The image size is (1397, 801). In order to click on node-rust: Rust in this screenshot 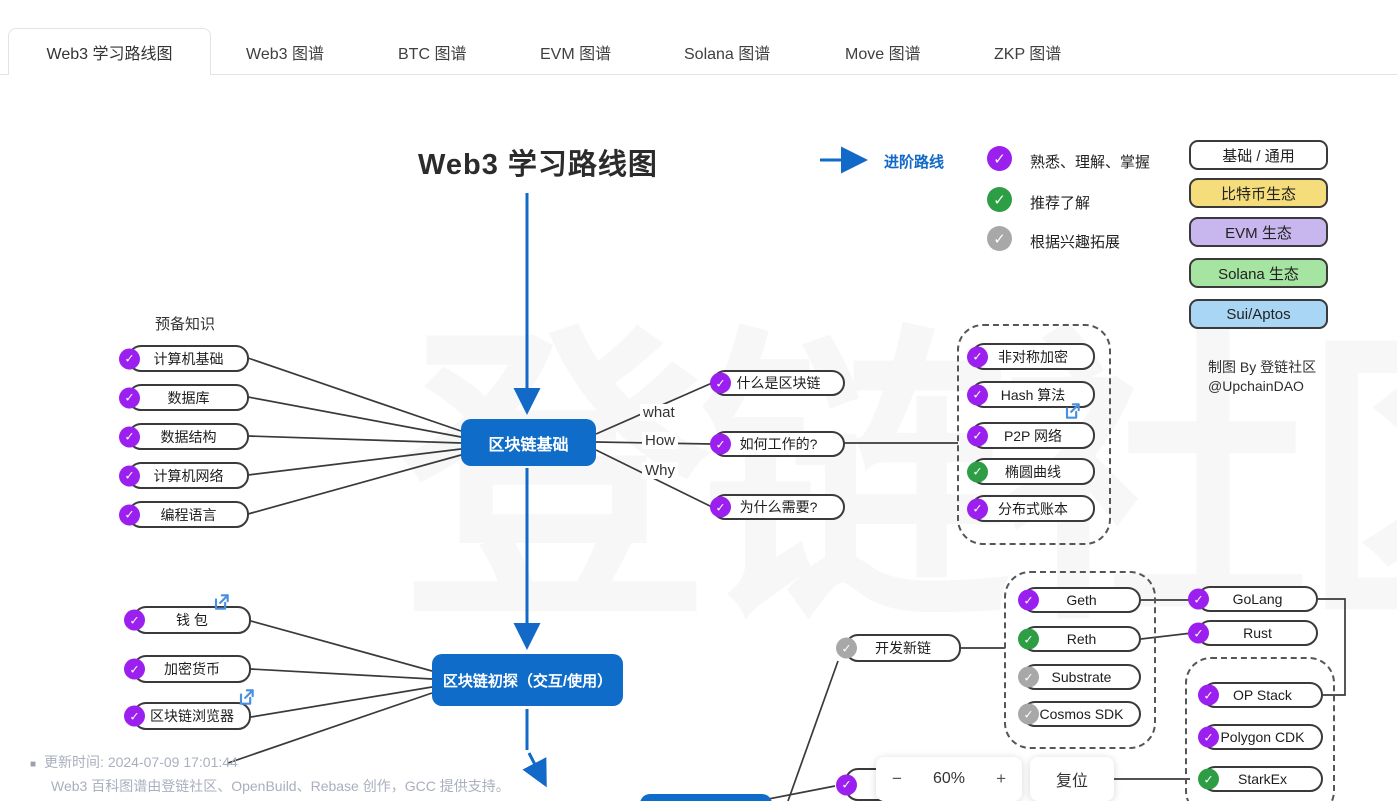, I will do `click(1253, 633)`.